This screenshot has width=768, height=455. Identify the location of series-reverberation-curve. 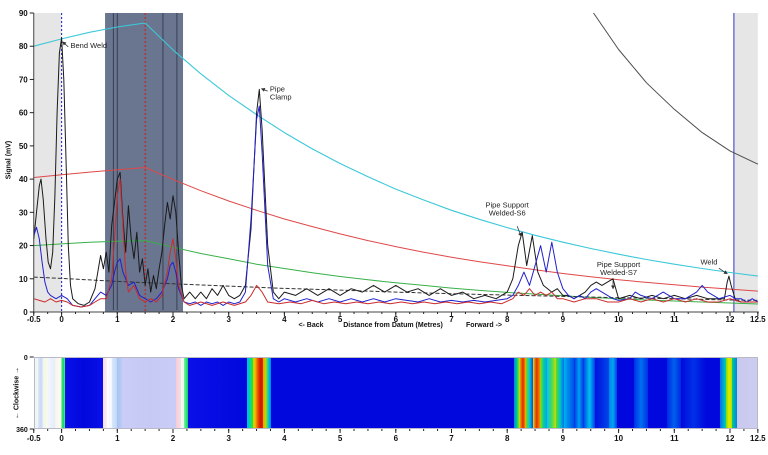
(676, 88).